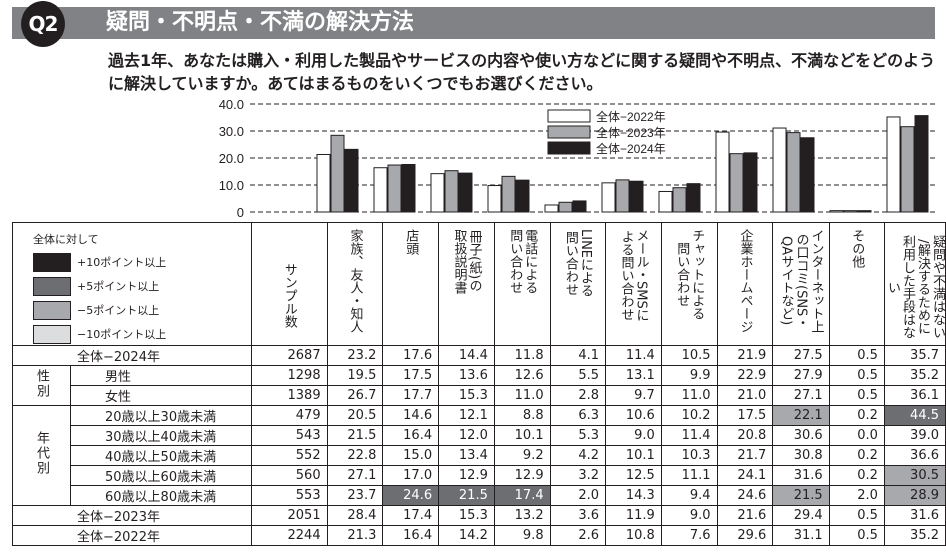 The image size is (946, 552). What do you see at coordinates (857, 248) in the screenshot?
I see `column-header-label: その他` at bounding box center [857, 248].